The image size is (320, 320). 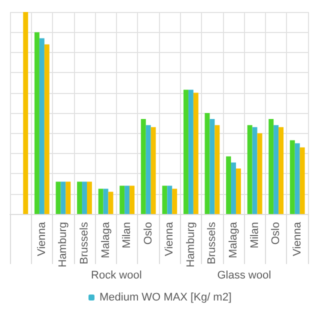 What do you see at coordinates (244, 276) in the screenshot?
I see `text: Glass wool` at bounding box center [244, 276].